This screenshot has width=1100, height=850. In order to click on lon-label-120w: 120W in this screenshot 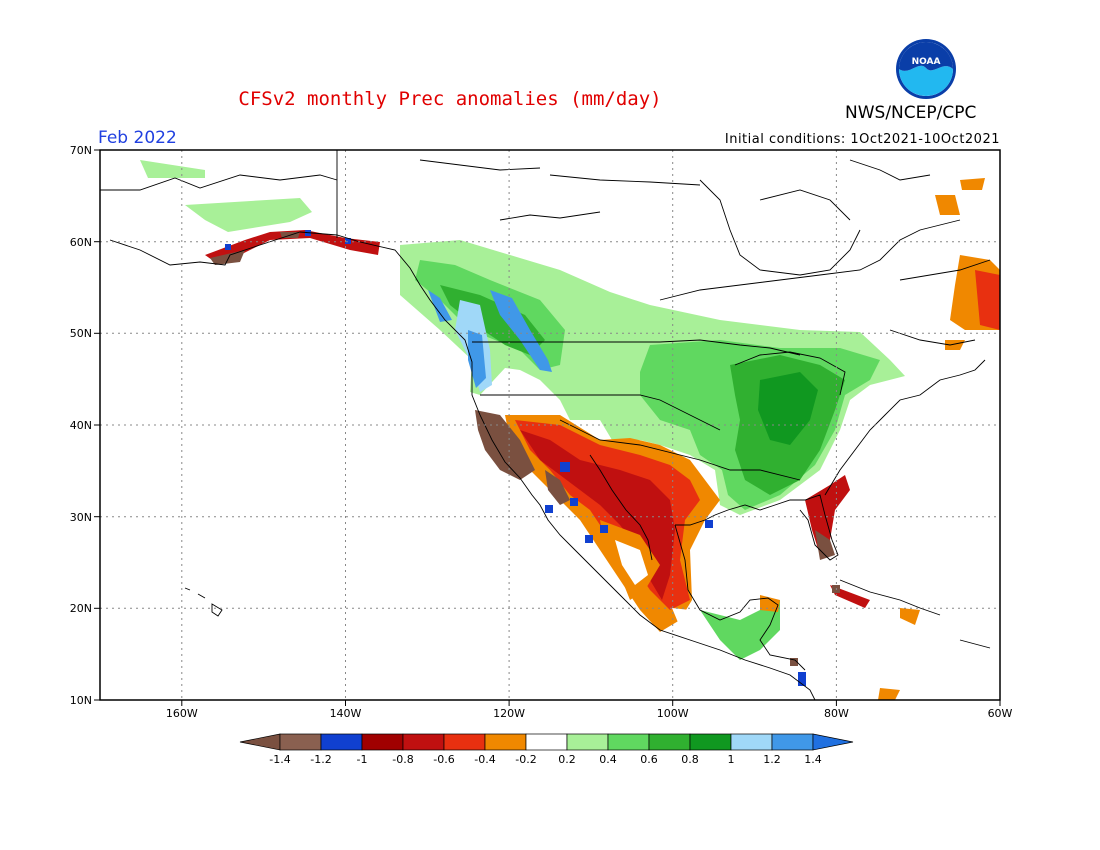, I will do `click(509, 713)`.